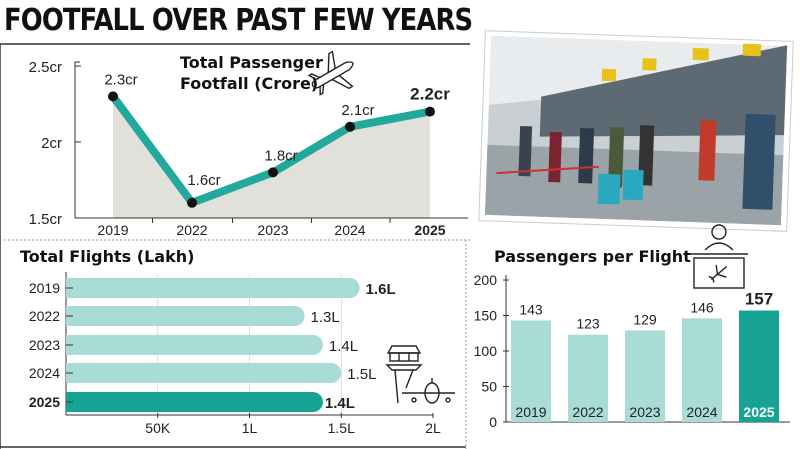  I want to click on data-label: 129, so click(645, 319).